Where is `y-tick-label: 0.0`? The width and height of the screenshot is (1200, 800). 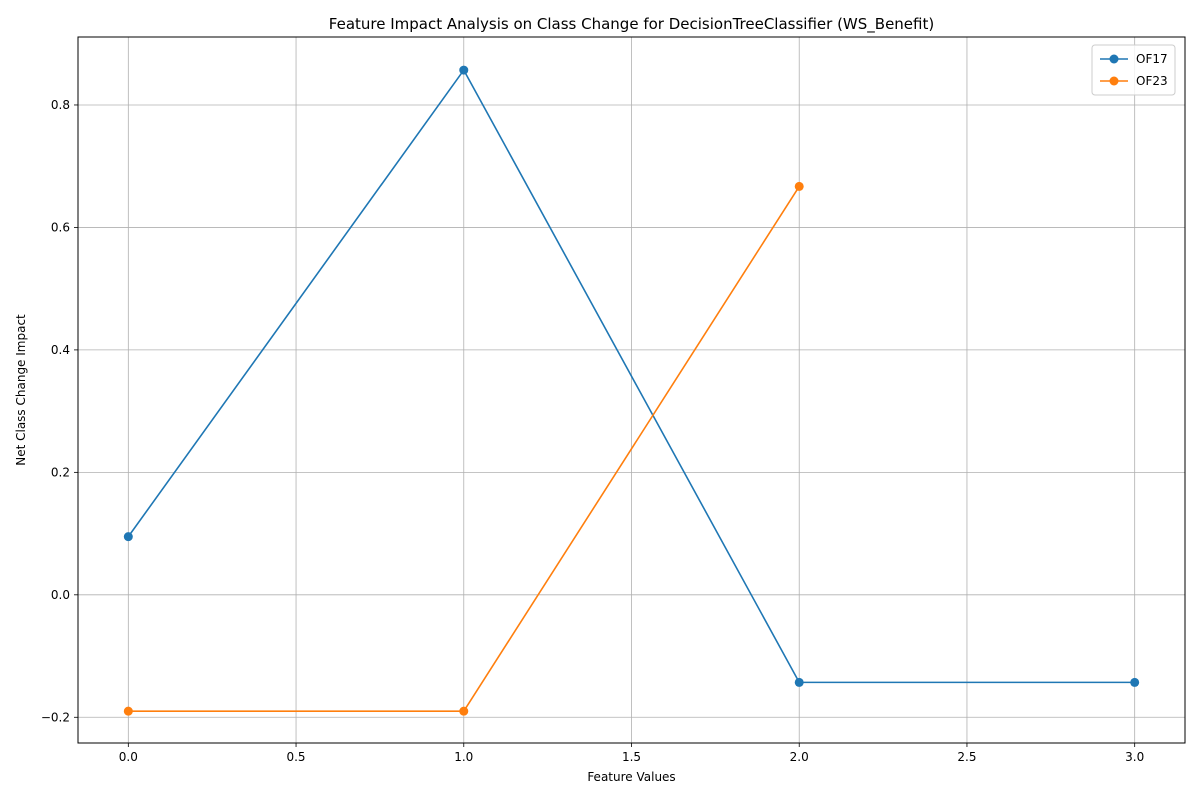
y-tick-label: 0.0 is located at coordinates (60, 595).